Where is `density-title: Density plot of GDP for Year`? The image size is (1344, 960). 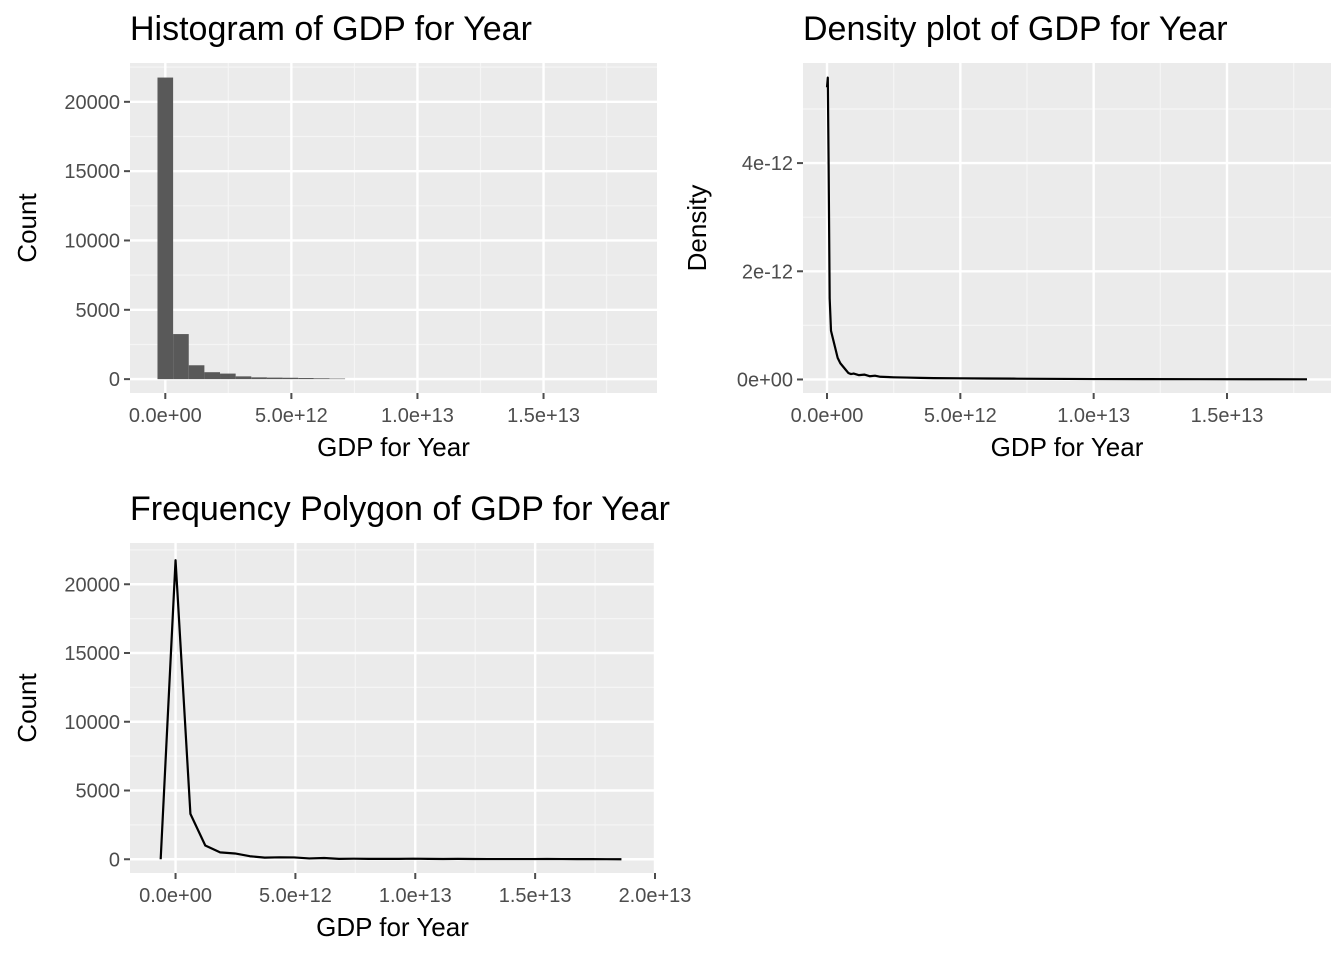 density-title: Density plot of GDP for Year is located at coordinates (1015, 29).